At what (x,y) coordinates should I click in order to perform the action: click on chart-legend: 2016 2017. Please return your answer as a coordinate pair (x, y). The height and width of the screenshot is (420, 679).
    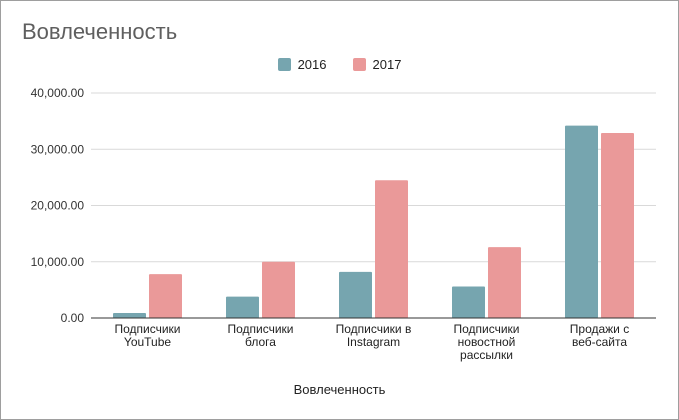
    Looking at the image, I should click on (339, 64).